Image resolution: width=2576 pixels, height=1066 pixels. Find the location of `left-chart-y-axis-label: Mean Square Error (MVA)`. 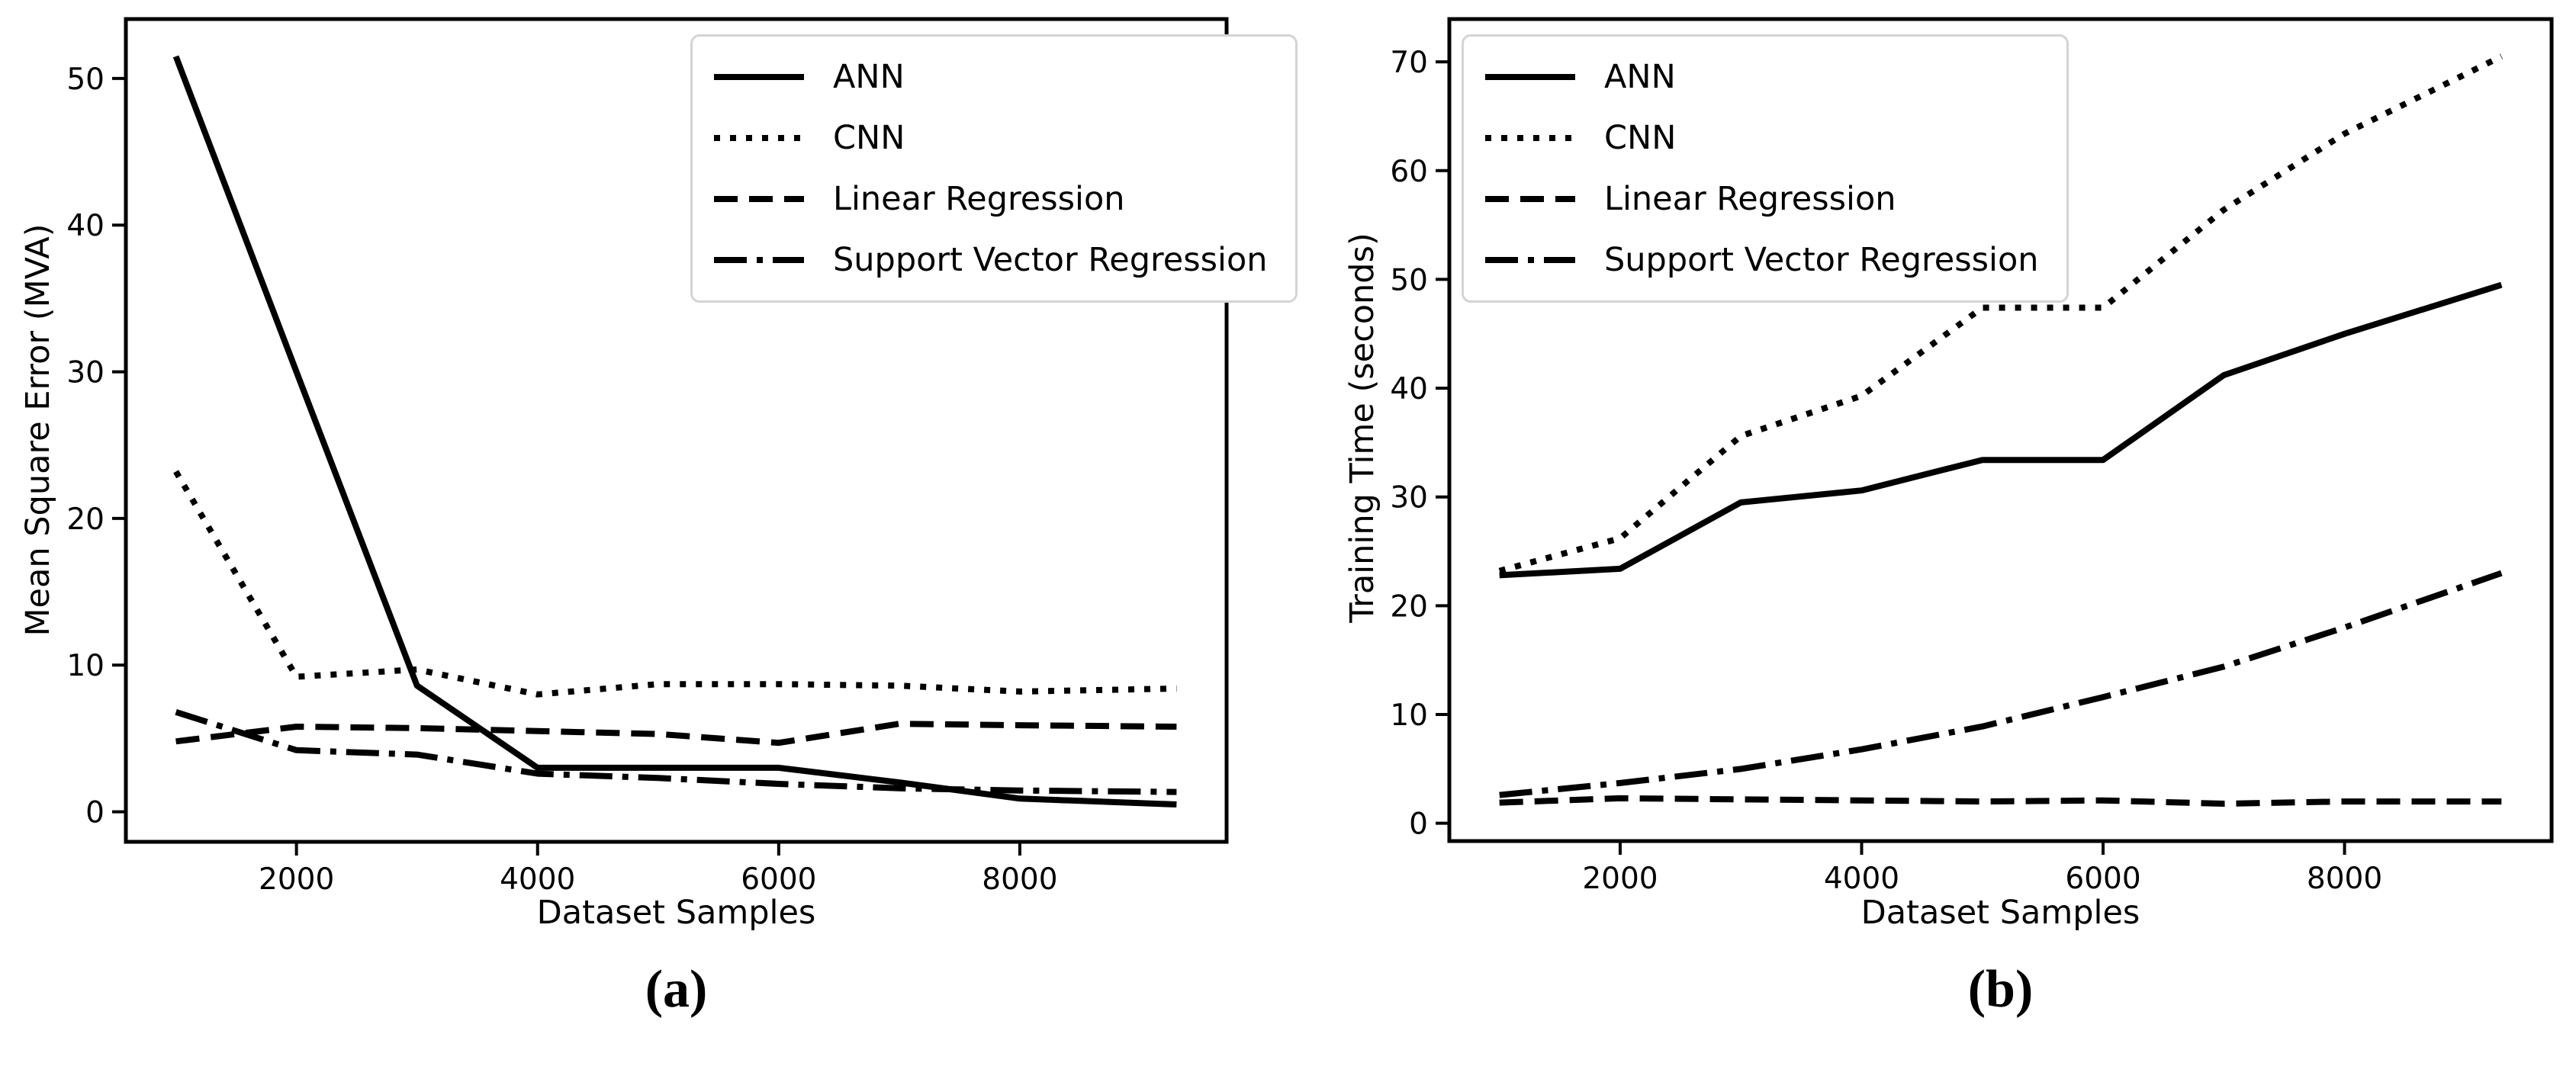

left-chart-y-axis-label: Mean Square Error (MVA) is located at coordinates (38, 430).